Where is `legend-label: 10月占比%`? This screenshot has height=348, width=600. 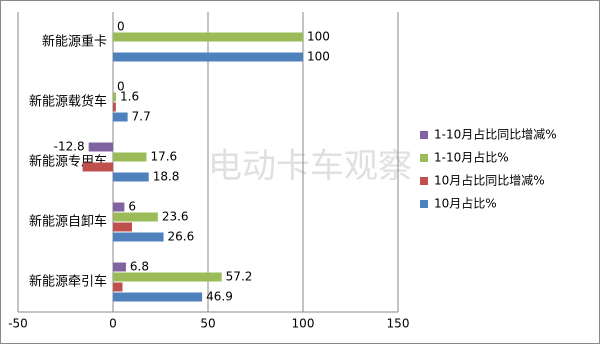 legend-label: 10月占比% is located at coordinates (465, 203).